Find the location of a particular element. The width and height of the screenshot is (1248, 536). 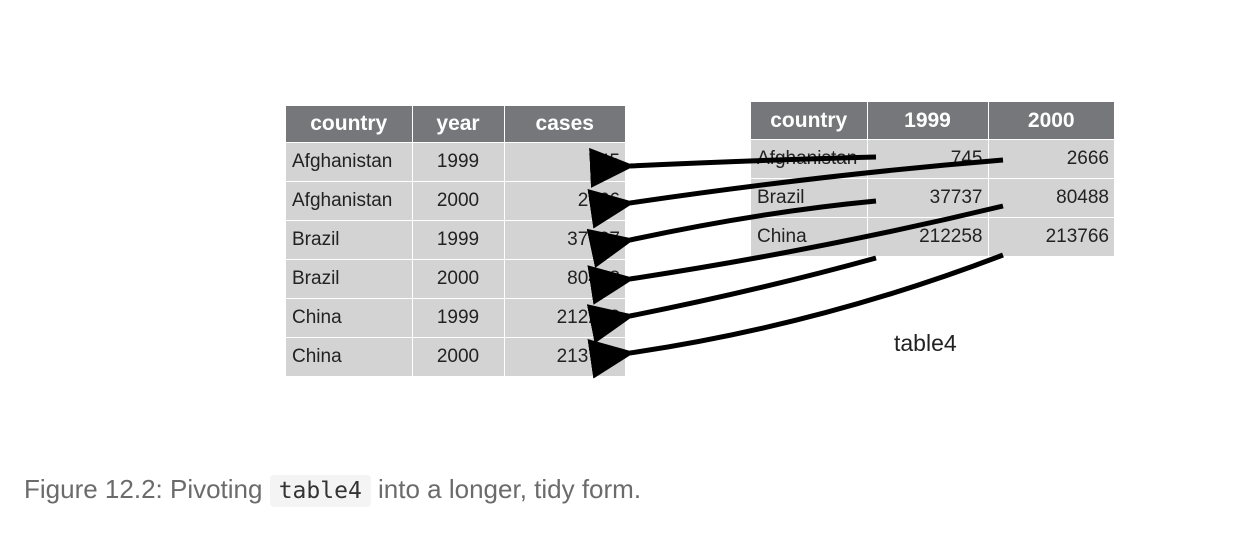

caption-code: table4 is located at coordinates (320, 491).